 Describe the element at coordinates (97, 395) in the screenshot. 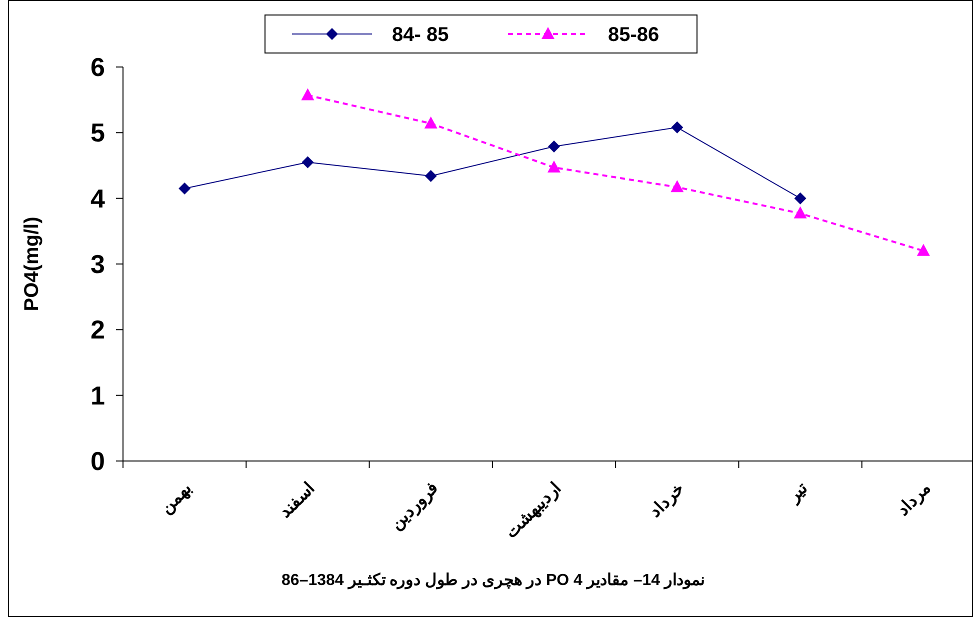

I see `y-tick-label: 1` at that location.